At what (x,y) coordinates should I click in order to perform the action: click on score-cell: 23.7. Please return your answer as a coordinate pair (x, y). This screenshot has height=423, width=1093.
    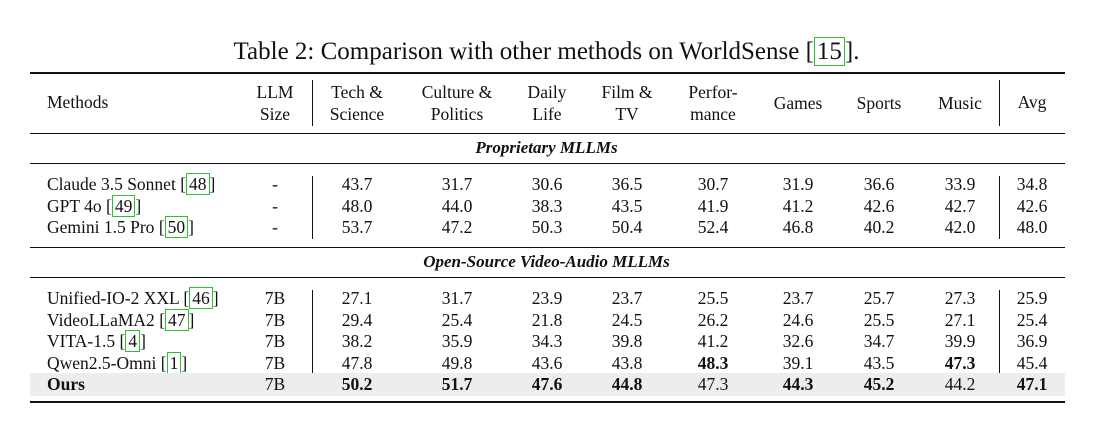
    Looking at the image, I should click on (627, 298).